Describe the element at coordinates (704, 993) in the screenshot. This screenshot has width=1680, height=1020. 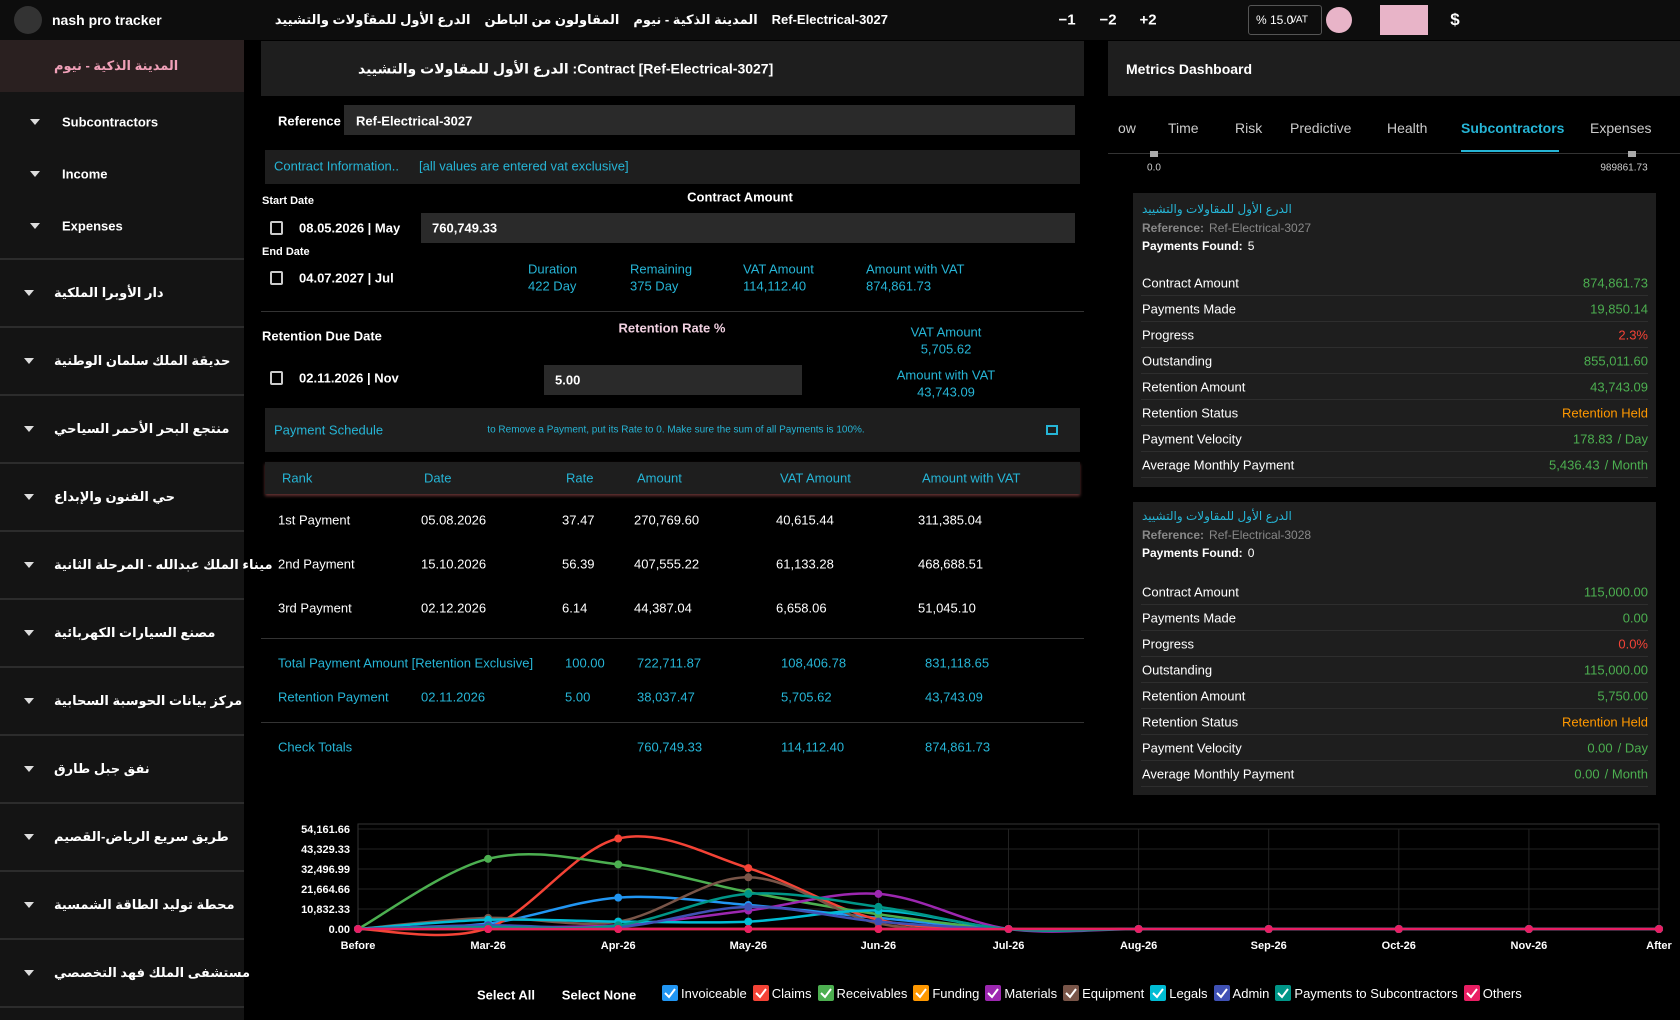
I see `legend-item: Invoiceable` at that location.